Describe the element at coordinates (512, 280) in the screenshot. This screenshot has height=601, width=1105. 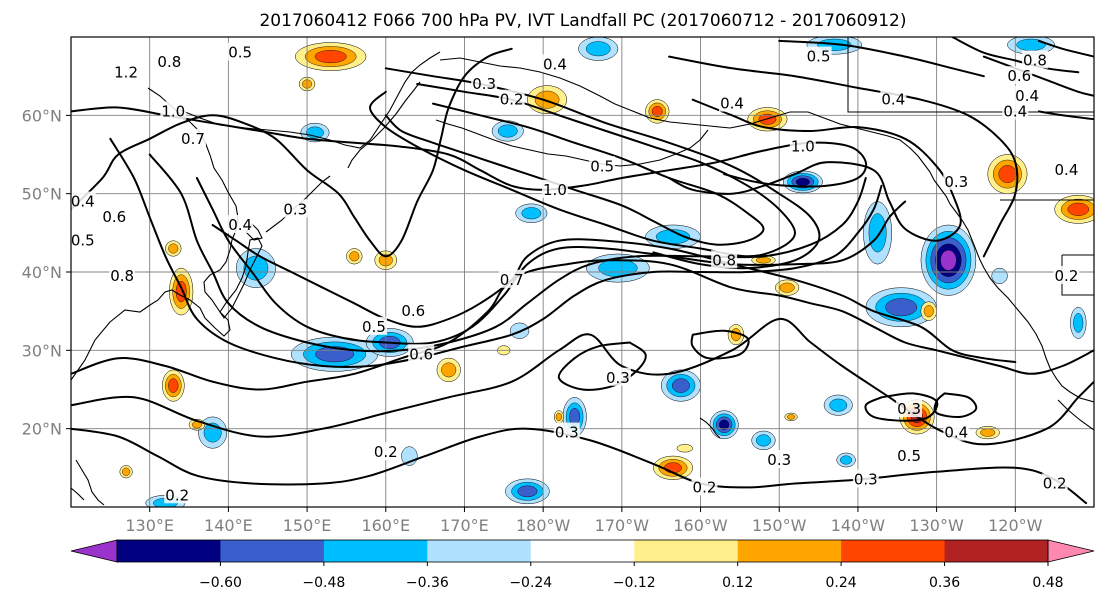
I see `contour-label: 0.7` at that location.